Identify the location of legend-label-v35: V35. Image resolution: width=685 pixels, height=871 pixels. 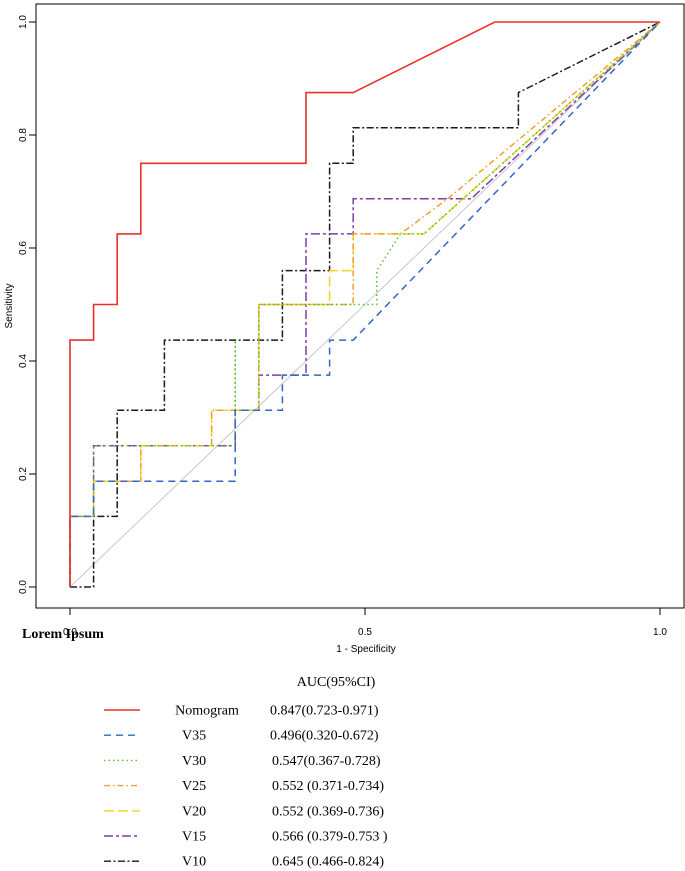
(194, 736).